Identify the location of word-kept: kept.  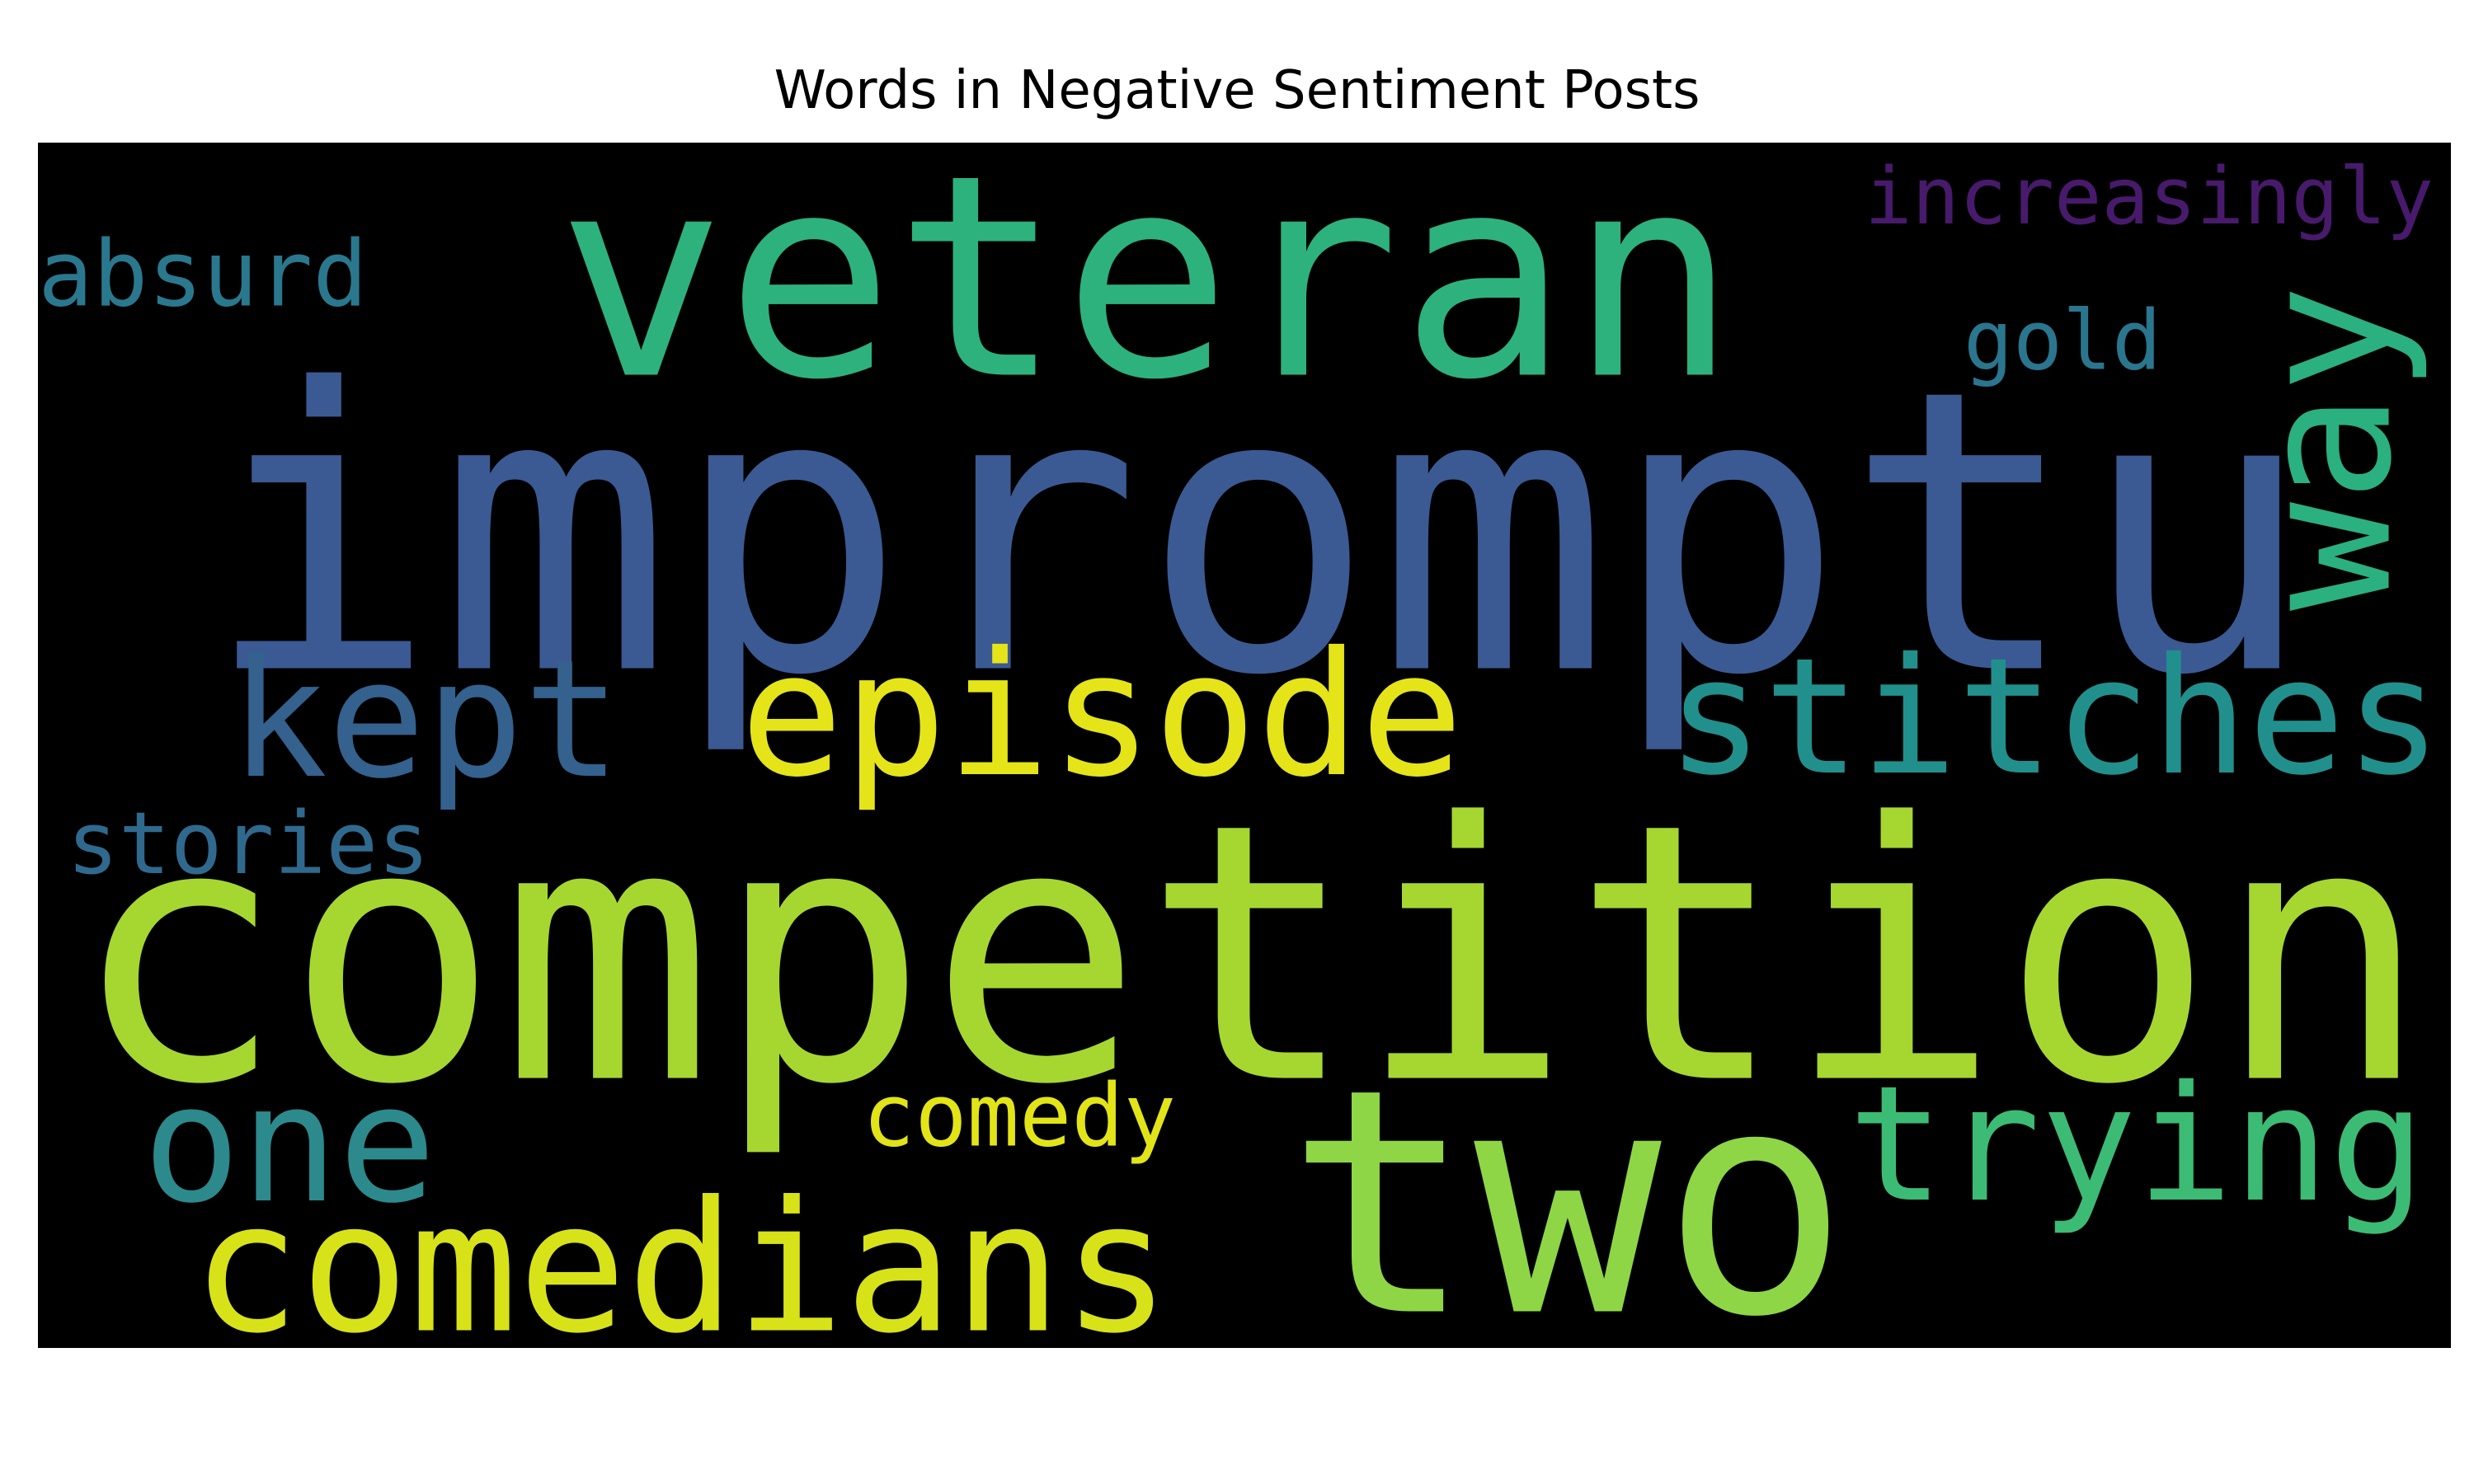
(426, 720).